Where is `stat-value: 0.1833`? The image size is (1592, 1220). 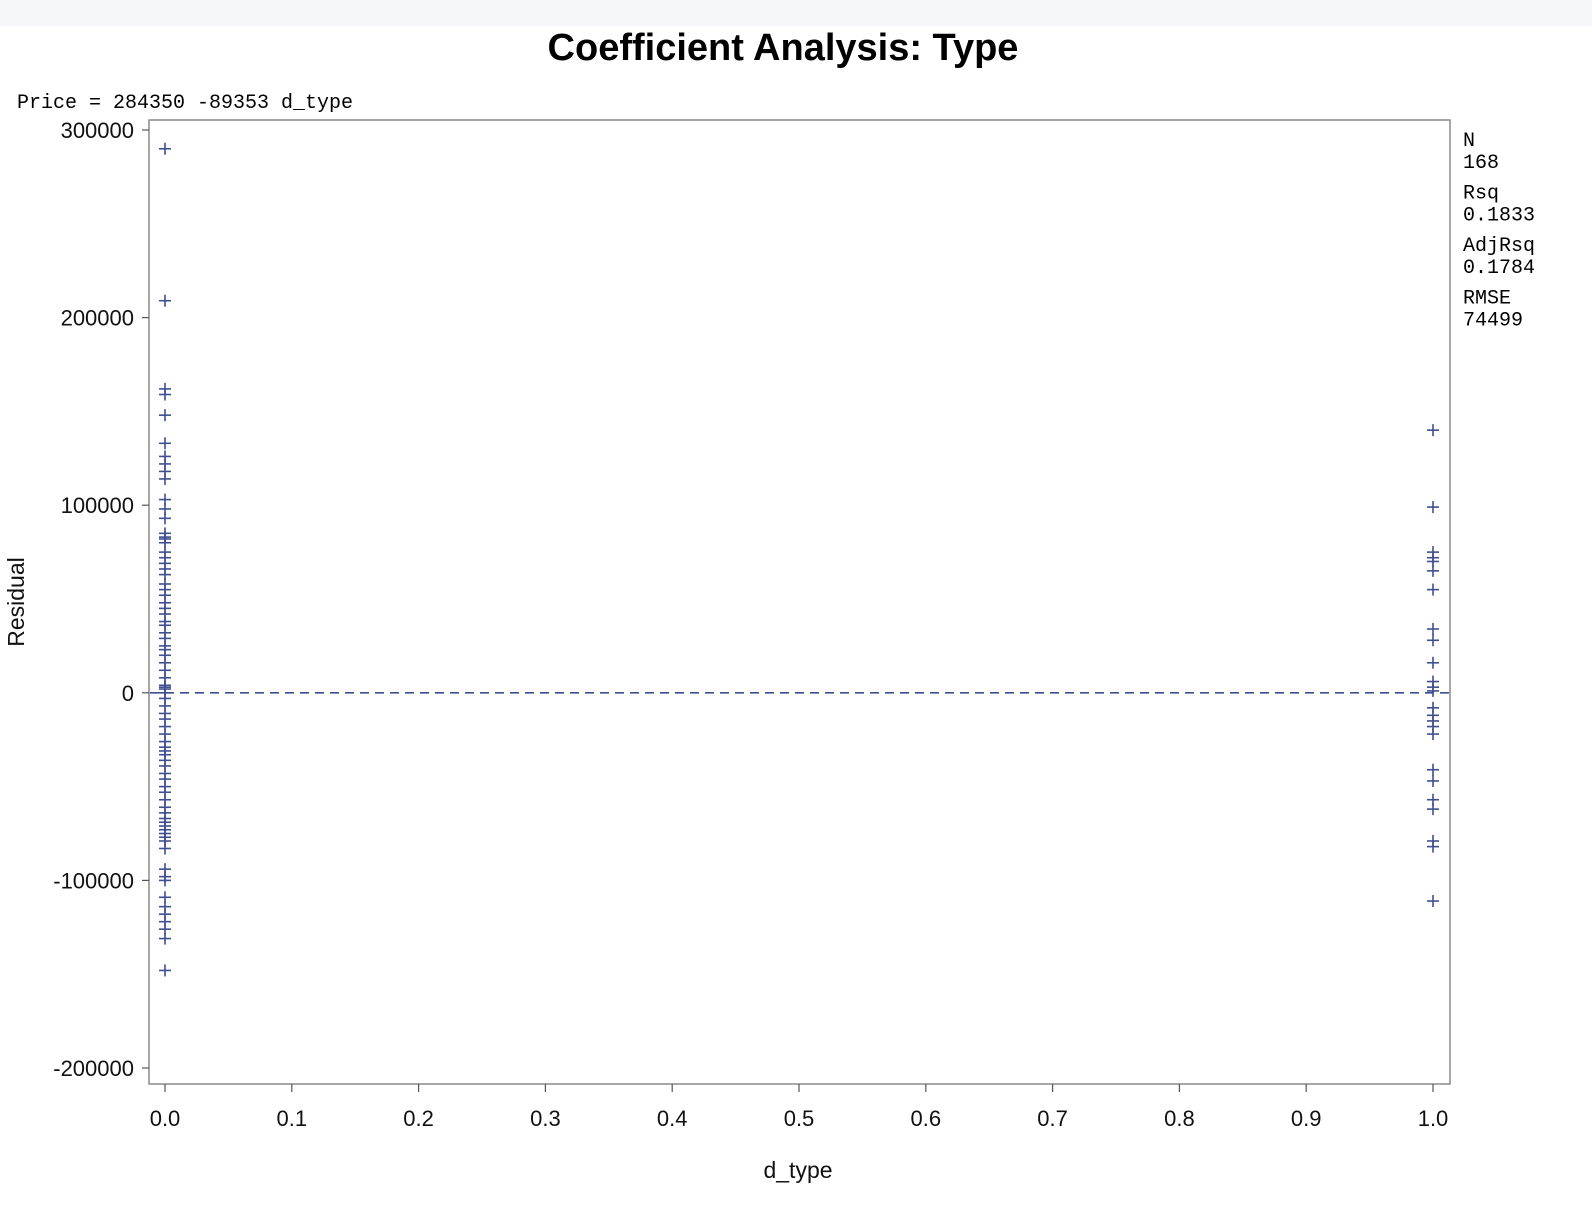
stat-value: 0.1833 is located at coordinates (1499, 216).